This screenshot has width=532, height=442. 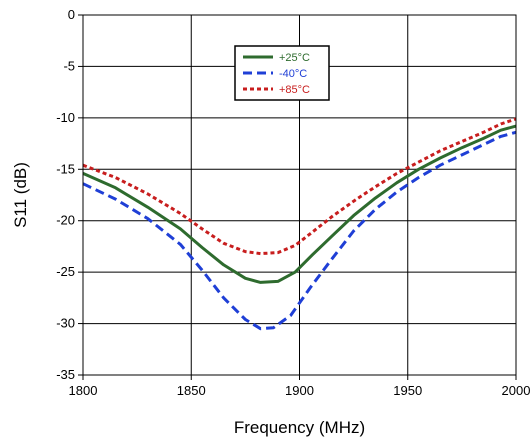 I want to click on x-tick-label: 2000, so click(x=516, y=390).